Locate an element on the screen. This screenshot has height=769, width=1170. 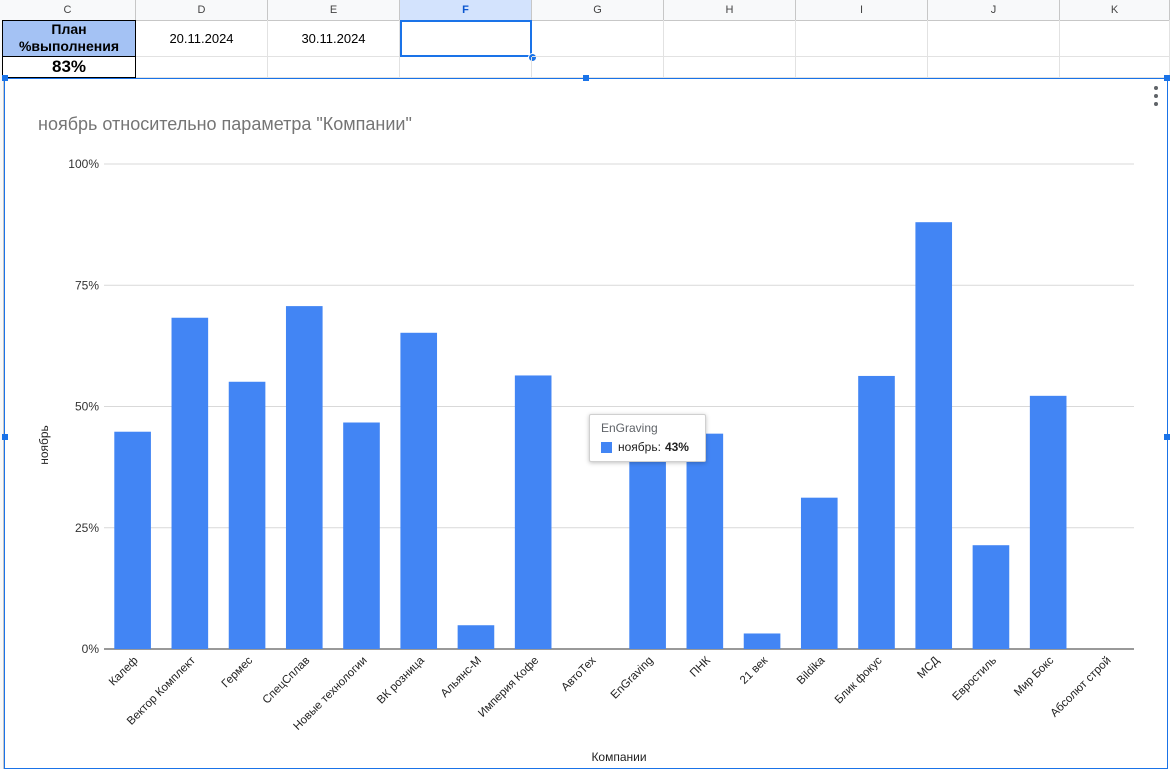
x-tick-label: АвтоТех is located at coordinates (578, 673).